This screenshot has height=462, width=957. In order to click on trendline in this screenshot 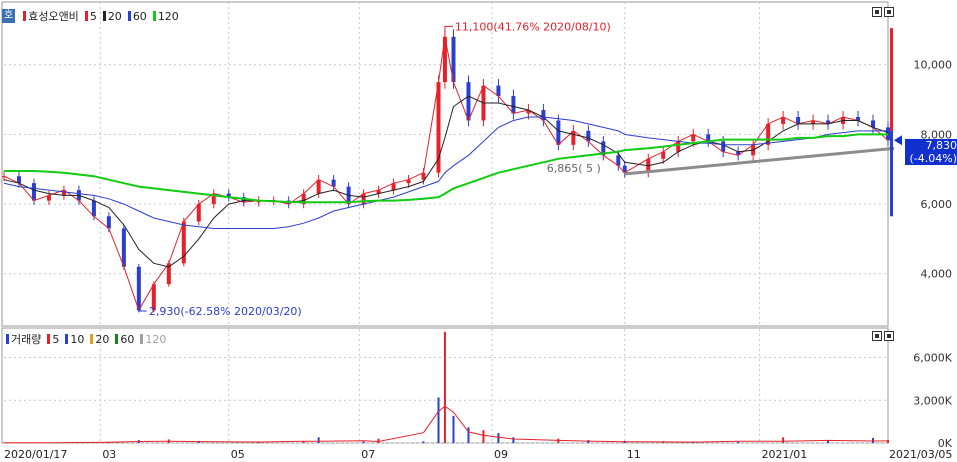, I will do `click(759, 161)`.